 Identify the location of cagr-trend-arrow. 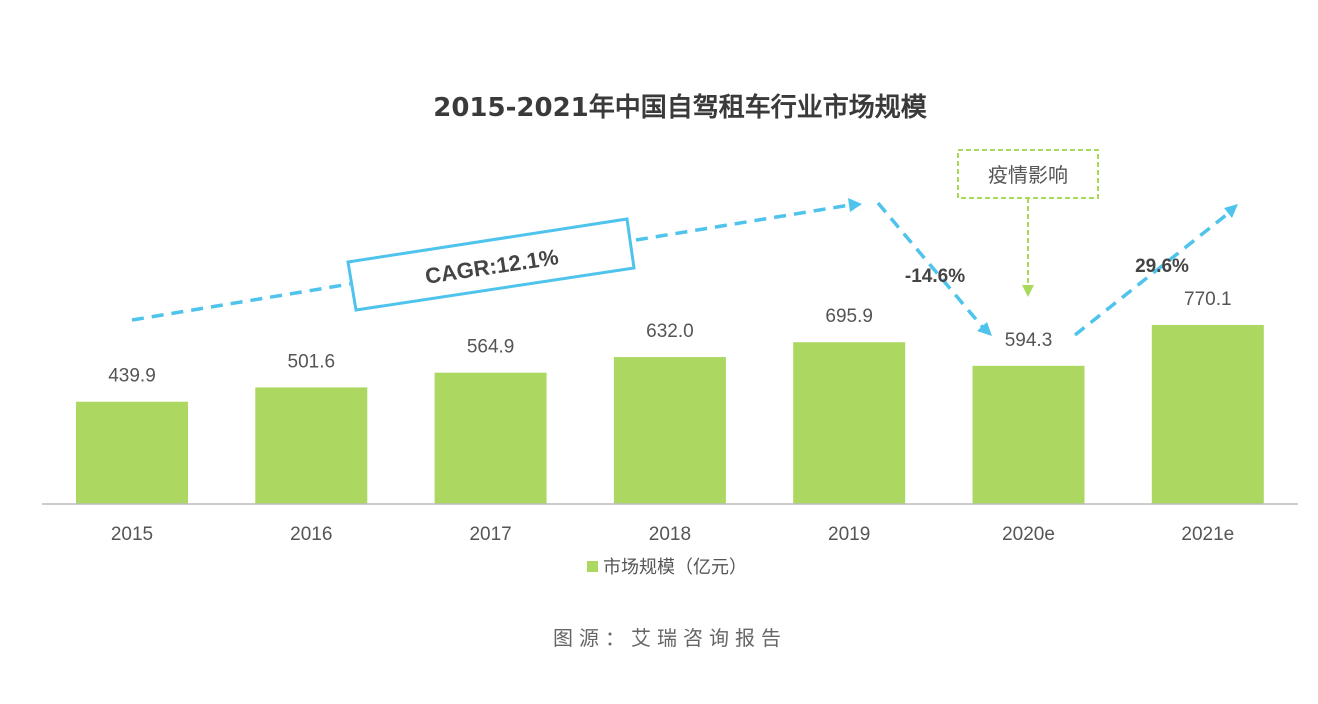
(491, 262).